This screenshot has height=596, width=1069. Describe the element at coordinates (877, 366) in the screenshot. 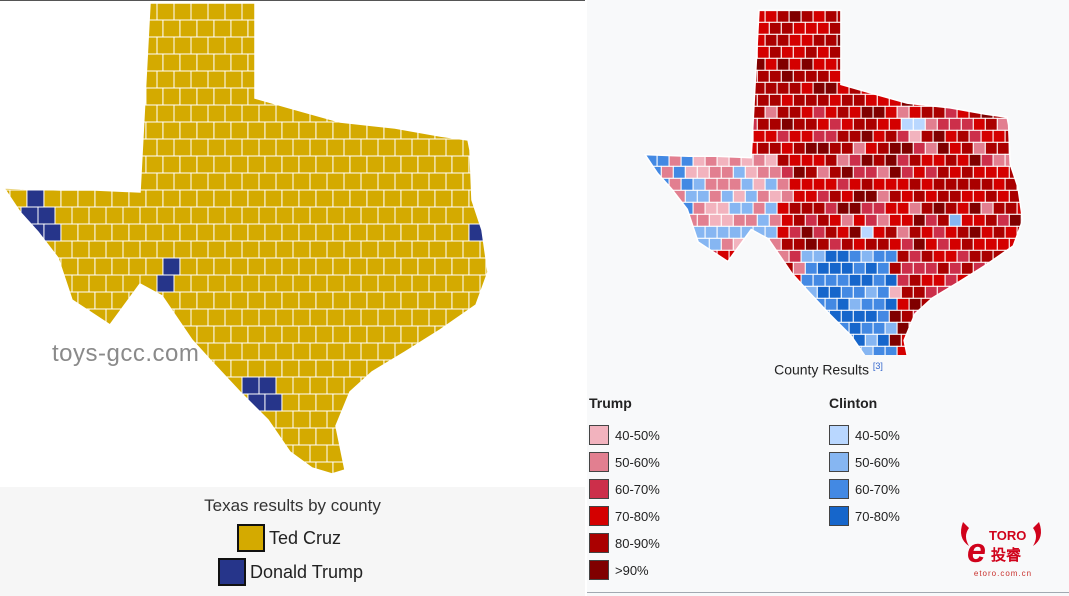

I see `caption-reference-link: [3]` at that location.